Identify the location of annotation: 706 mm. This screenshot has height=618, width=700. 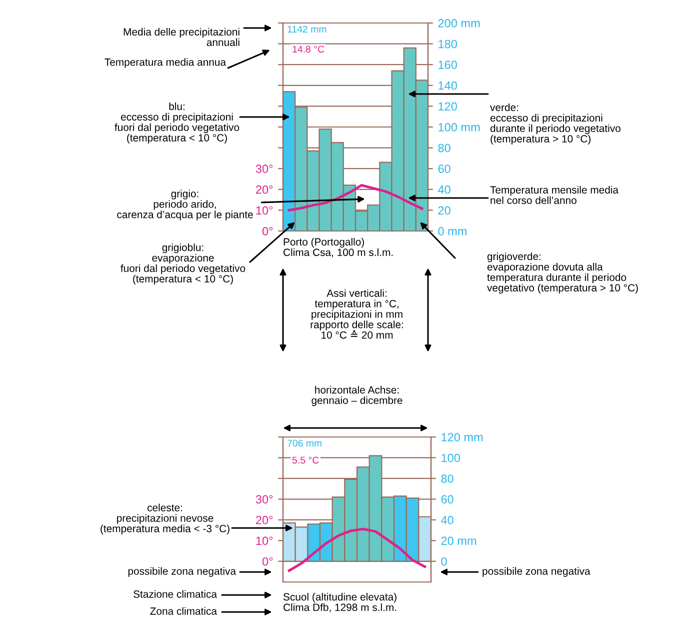
(305, 443).